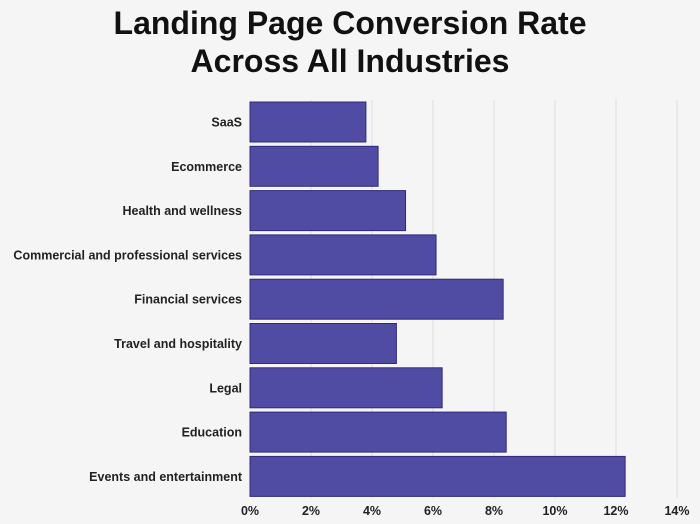  Describe the element at coordinates (350, 23) in the screenshot. I see `chart-title-line-1: Landing Page Conversion Rate` at that location.